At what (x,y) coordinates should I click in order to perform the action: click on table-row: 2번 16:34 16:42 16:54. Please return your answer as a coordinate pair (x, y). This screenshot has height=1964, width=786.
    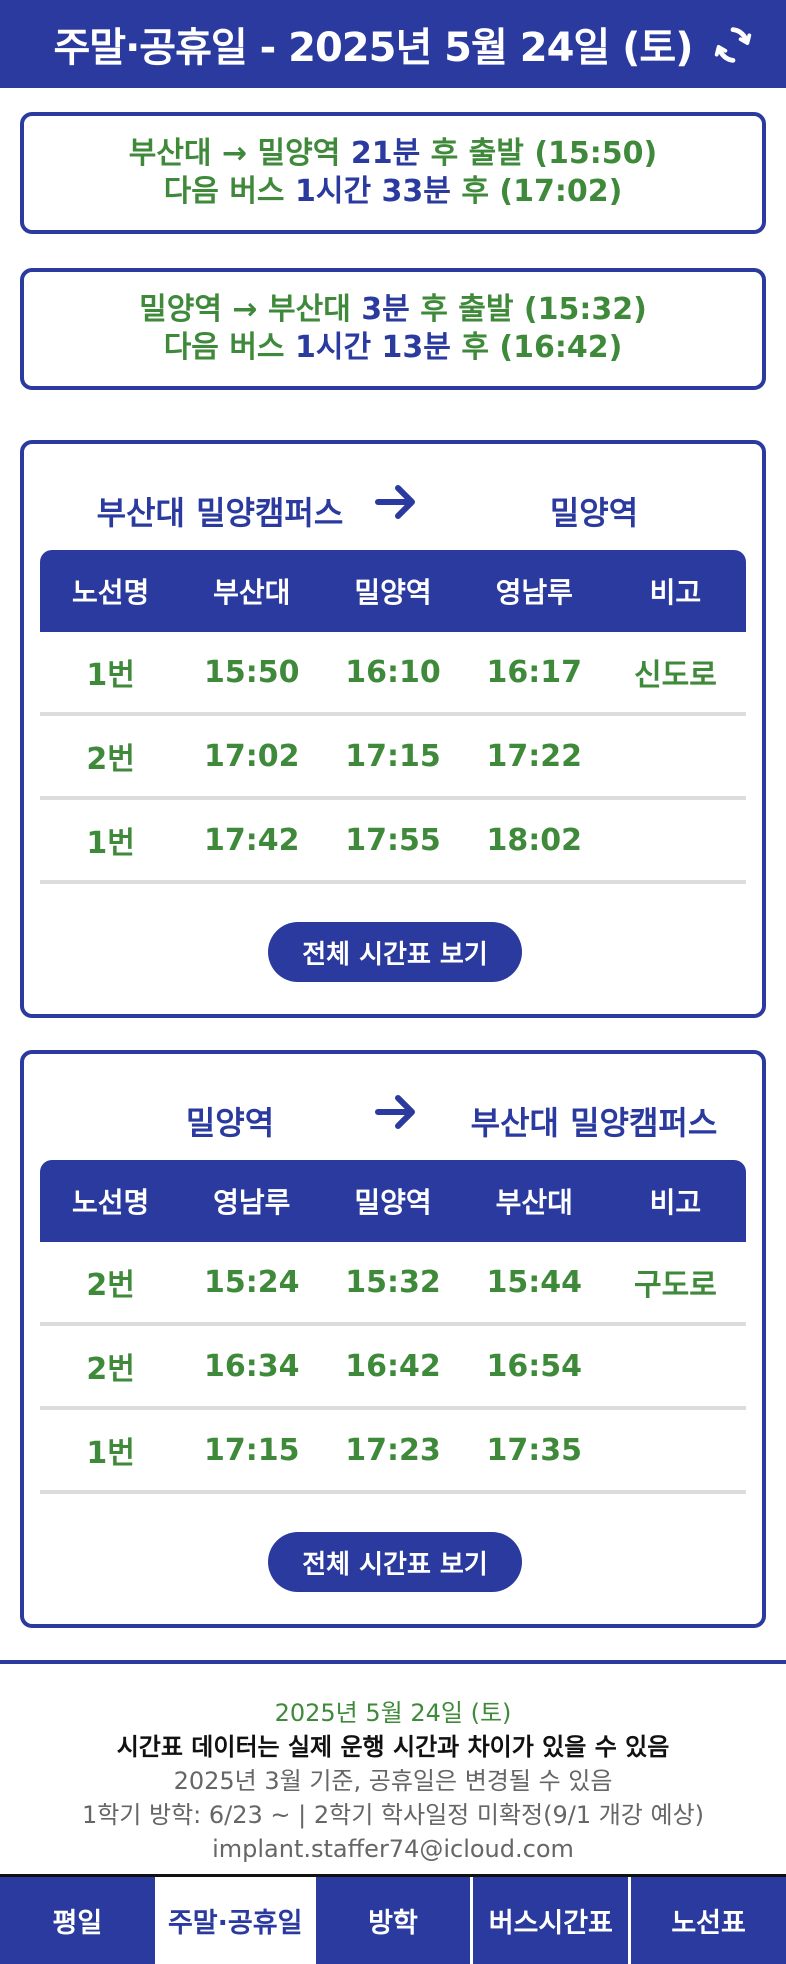
    Looking at the image, I should click on (393, 1368).